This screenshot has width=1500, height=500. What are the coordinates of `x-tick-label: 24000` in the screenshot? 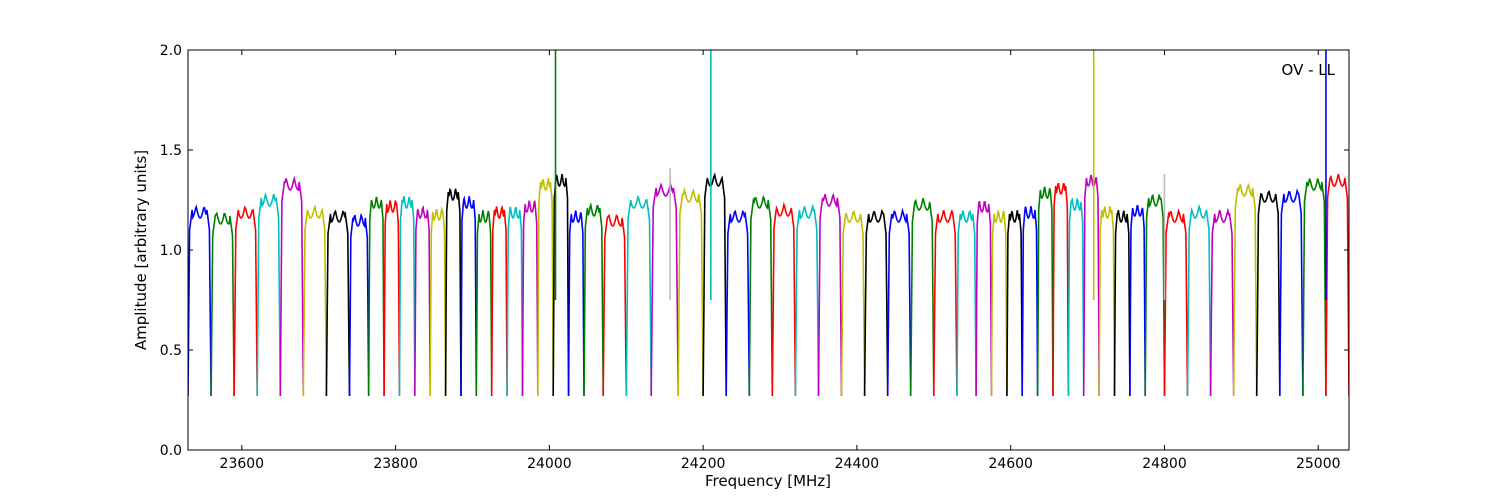 It's located at (549, 464).